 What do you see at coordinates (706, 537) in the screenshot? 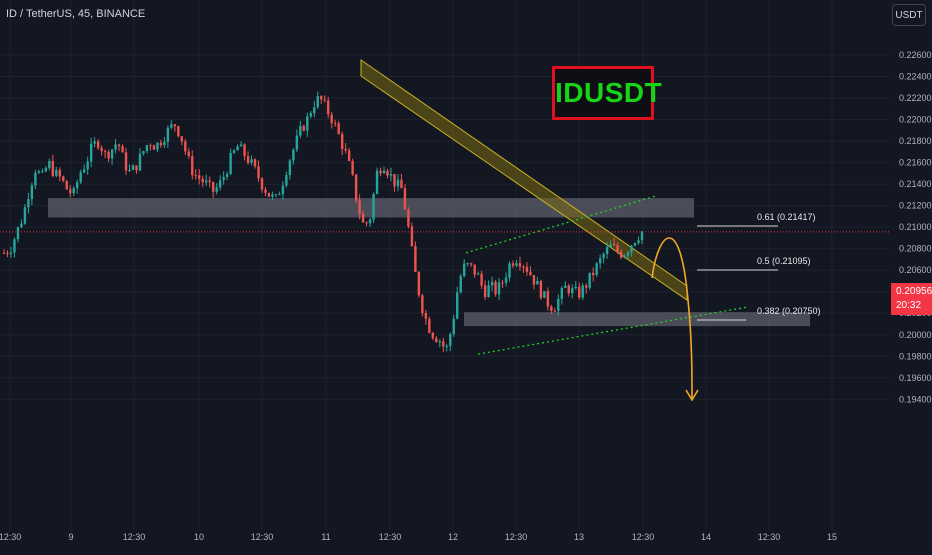
I see `x-tick-label: 14` at bounding box center [706, 537].